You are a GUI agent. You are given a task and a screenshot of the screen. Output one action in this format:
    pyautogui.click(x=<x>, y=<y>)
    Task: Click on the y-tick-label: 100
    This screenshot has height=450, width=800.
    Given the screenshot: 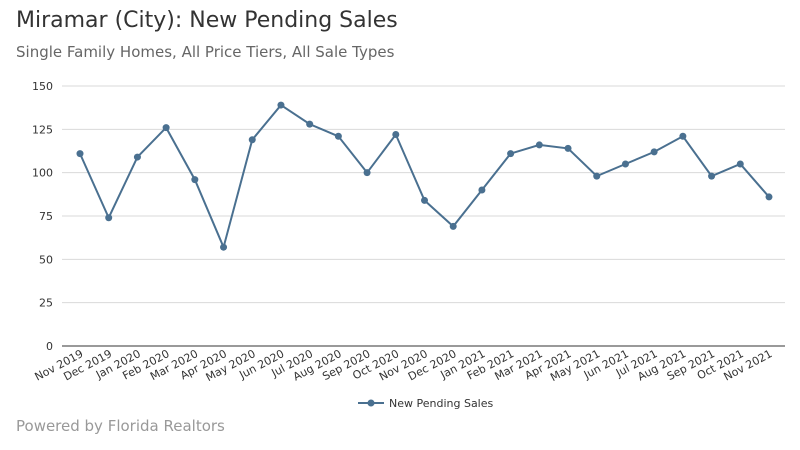 What is the action you would take?
    pyautogui.click(x=42, y=173)
    